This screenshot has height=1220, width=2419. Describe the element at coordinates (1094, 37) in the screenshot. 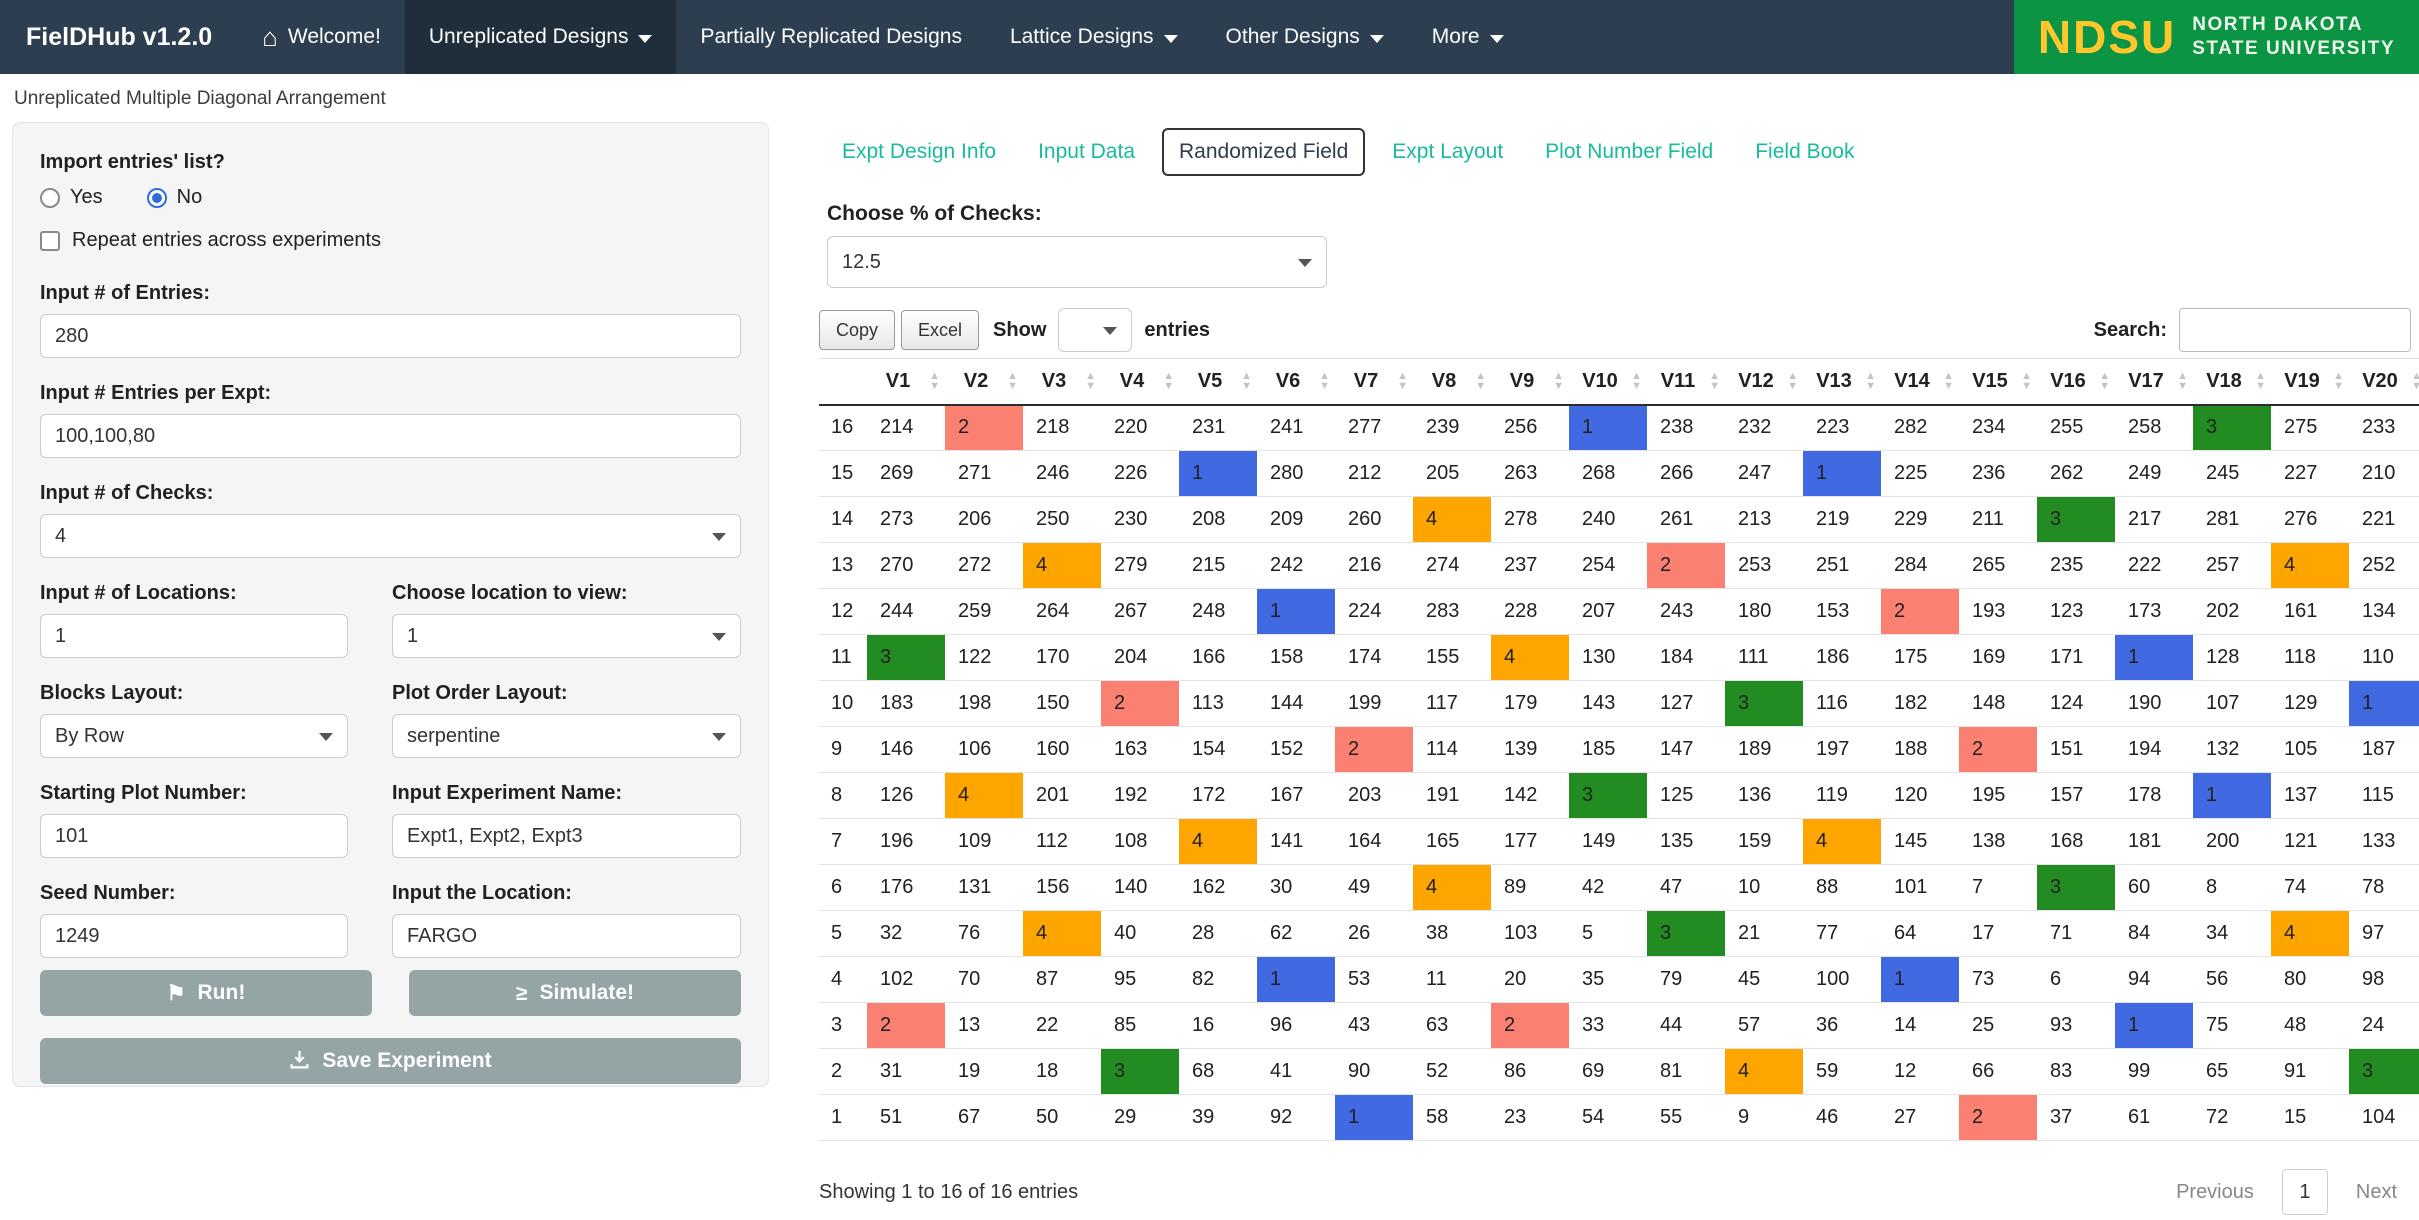

I see `nav-lattice-designs: Lattice Designs` at that location.